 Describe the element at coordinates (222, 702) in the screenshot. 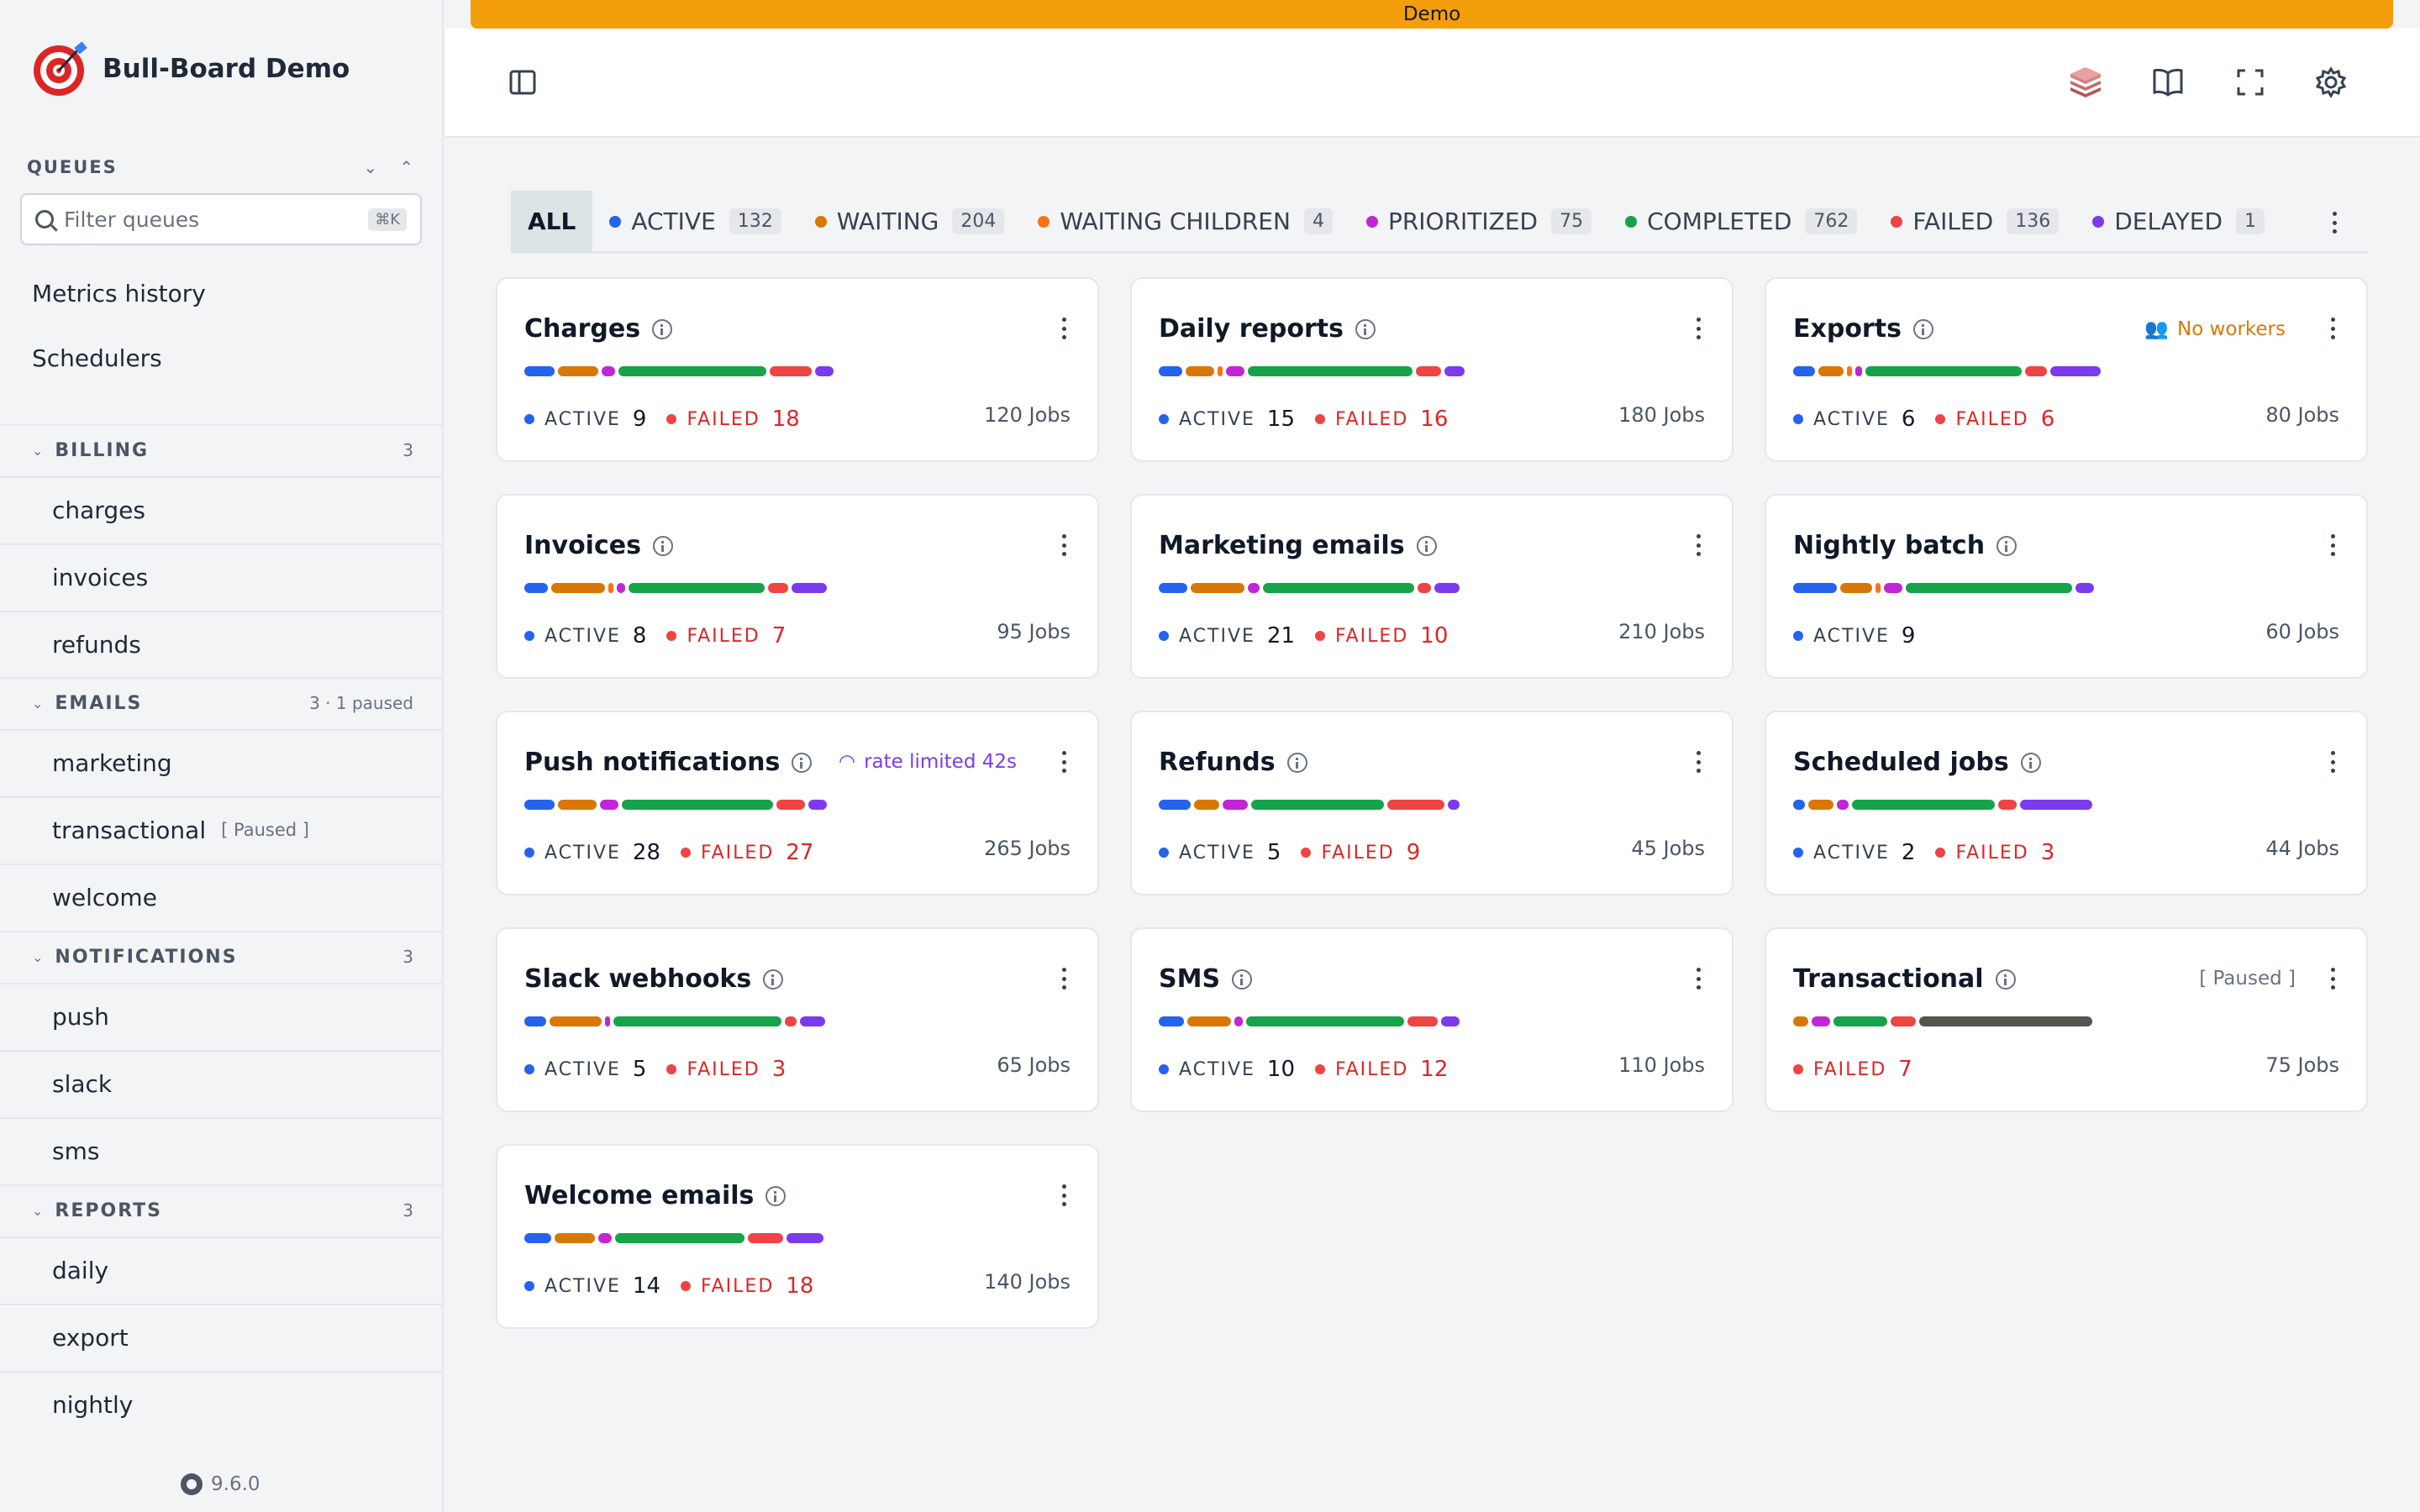

I see `group-emails: ⌄ EMAILS 3 · 1 paused` at that location.